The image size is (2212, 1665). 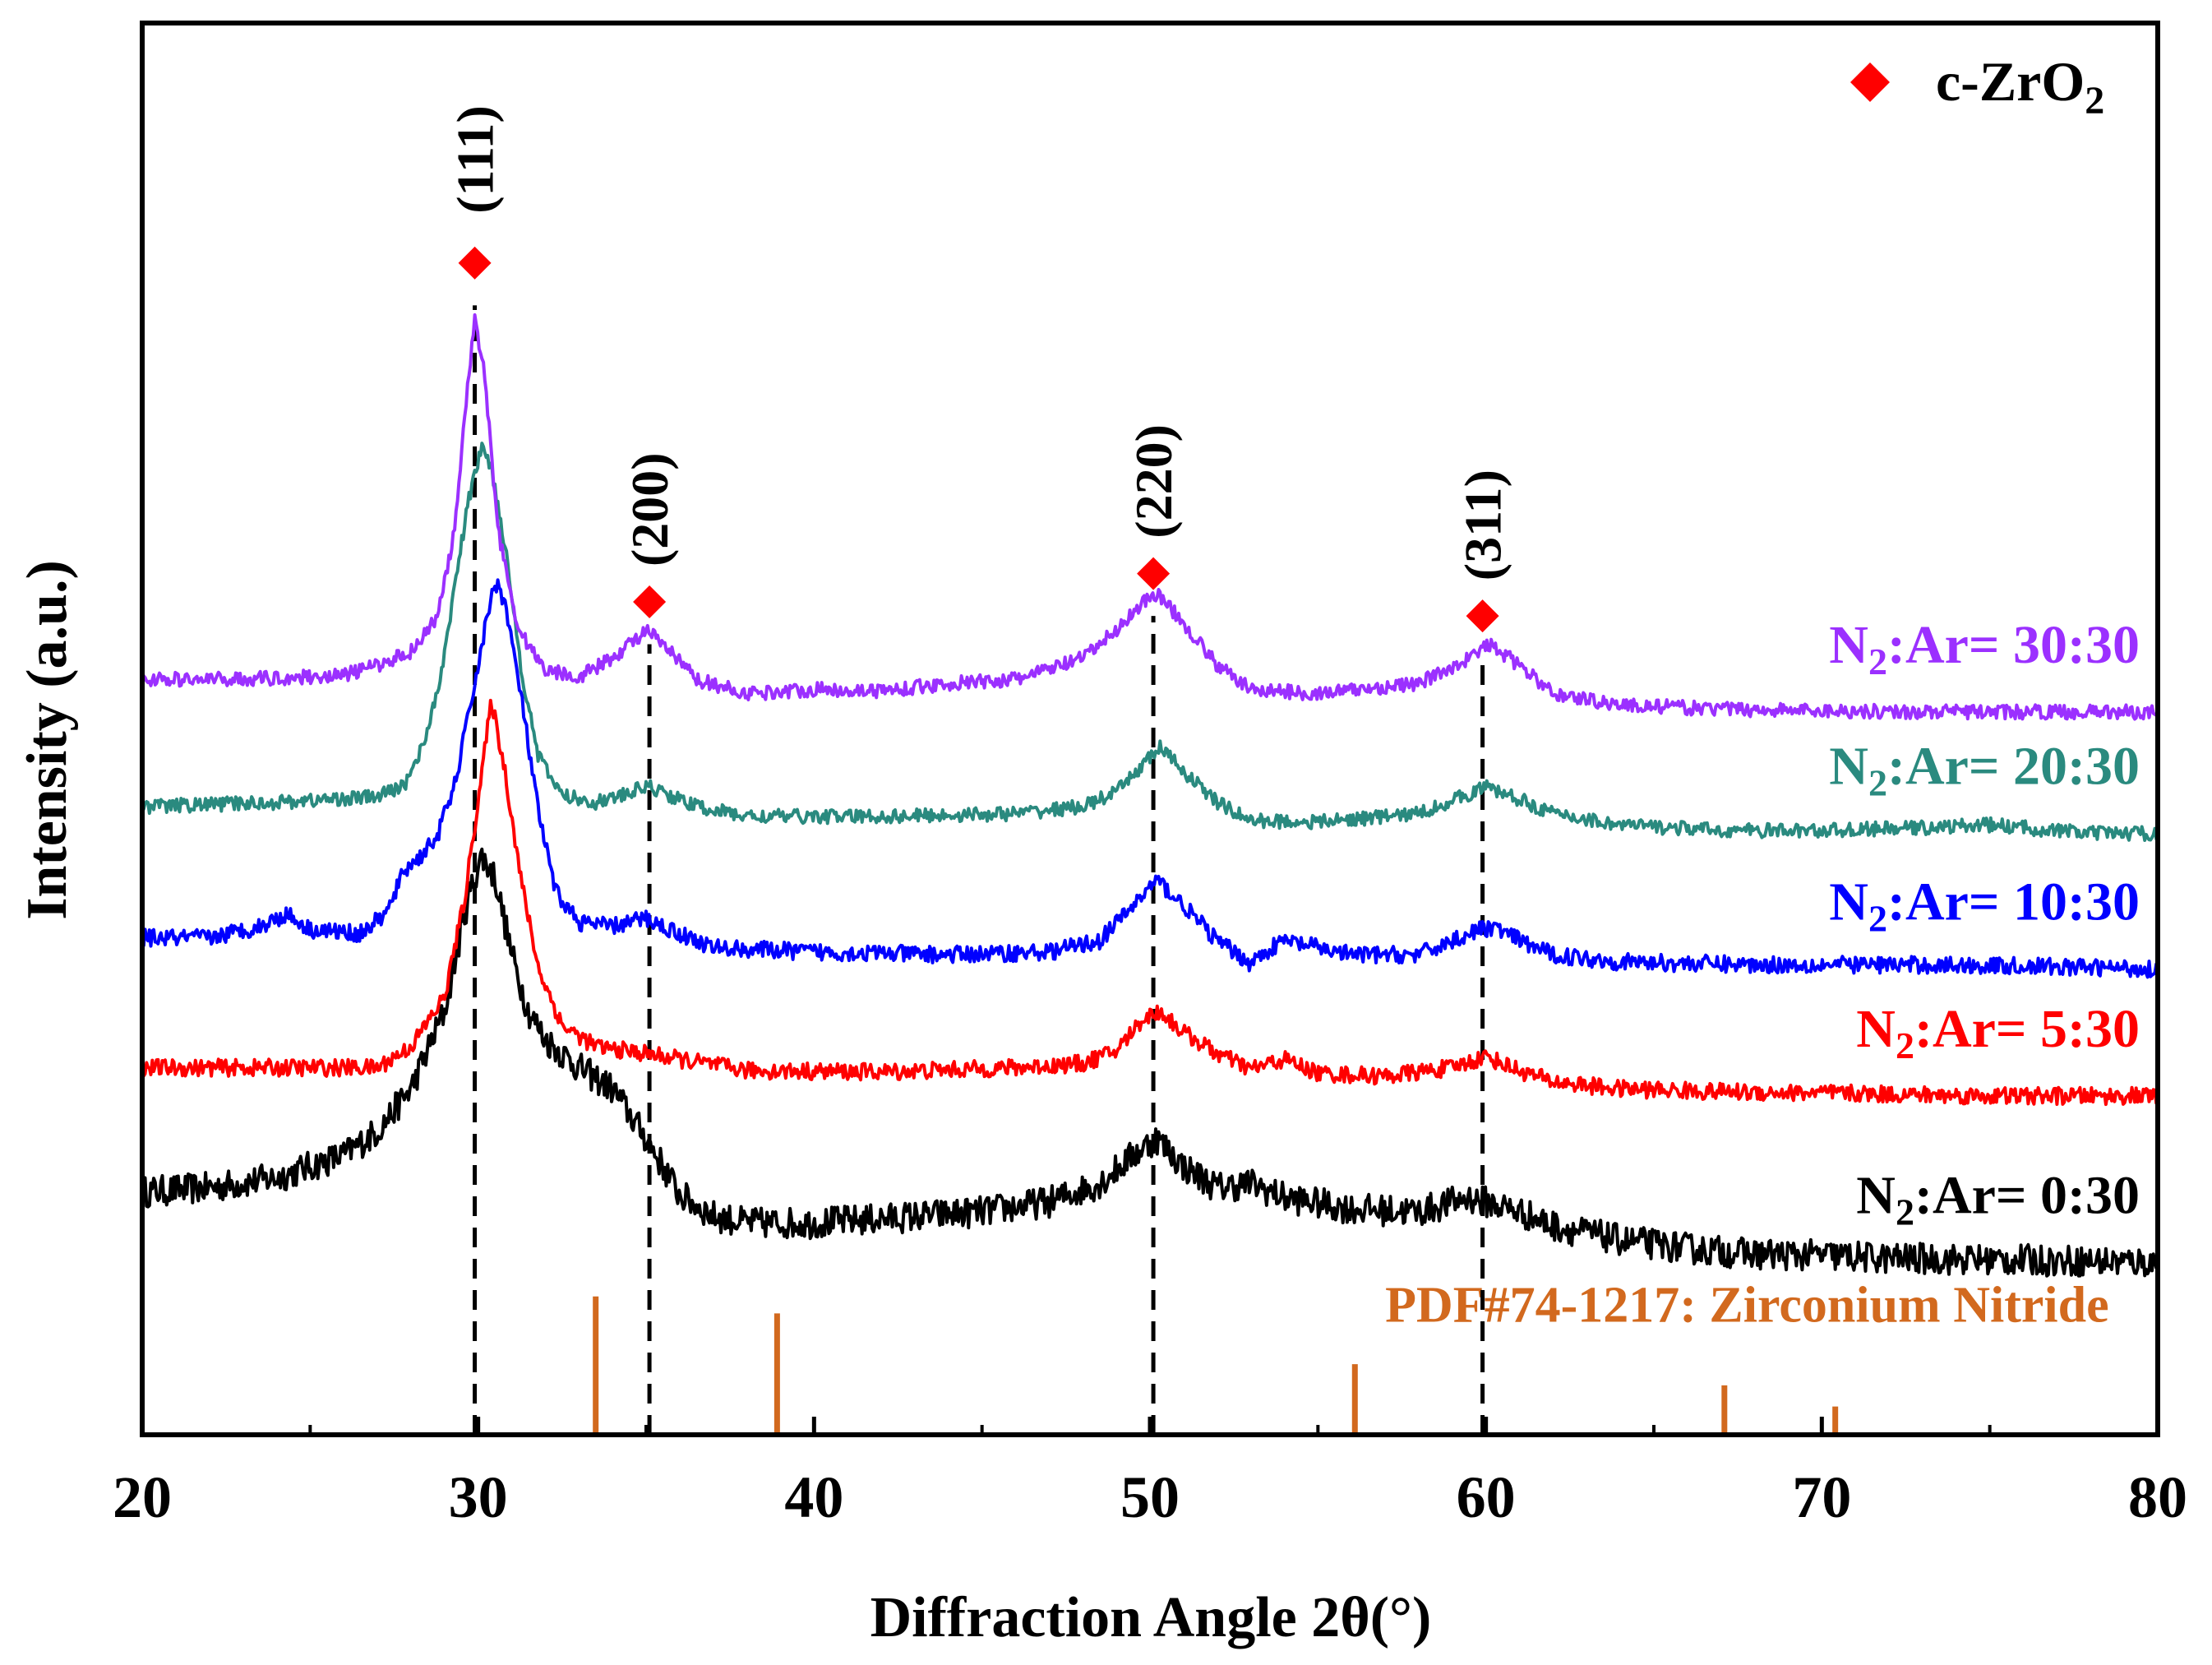 What do you see at coordinates (650, 509) in the screenshot?
I see `peak-label: (200)` at bounding box center [650, 509].